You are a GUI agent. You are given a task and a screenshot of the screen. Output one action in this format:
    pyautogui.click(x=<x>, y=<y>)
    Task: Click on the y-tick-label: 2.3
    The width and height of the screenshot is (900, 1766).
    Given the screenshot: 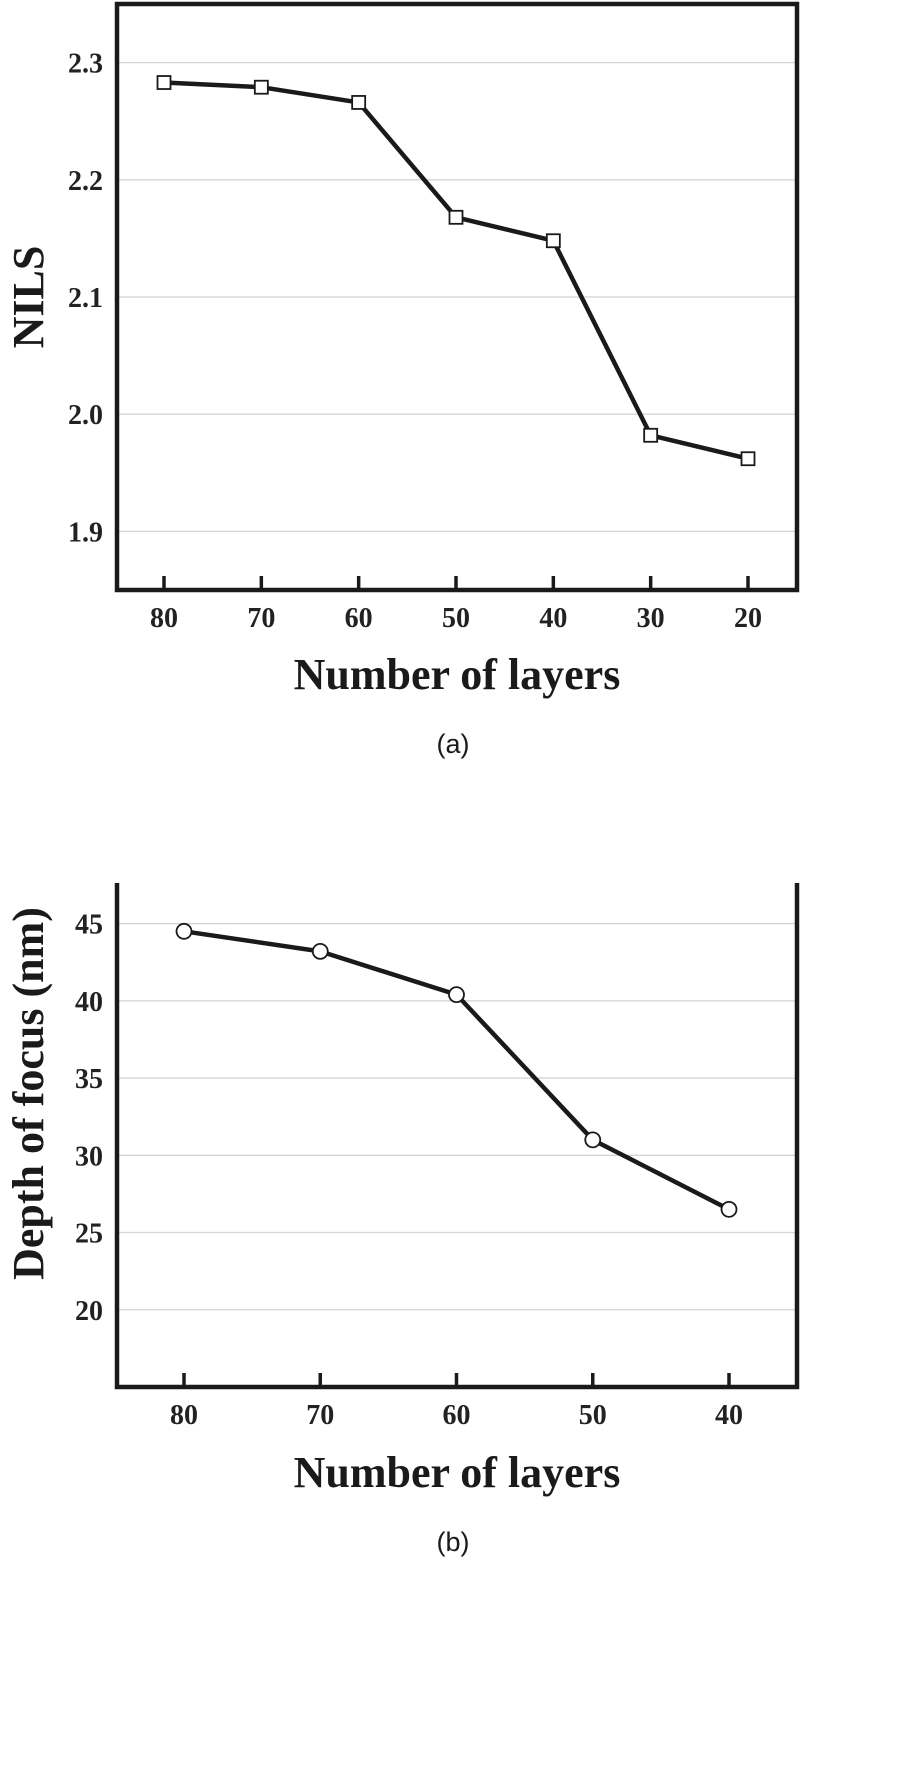 What is the action you would take?
    pyautogui.click(x=85, y=64)
    